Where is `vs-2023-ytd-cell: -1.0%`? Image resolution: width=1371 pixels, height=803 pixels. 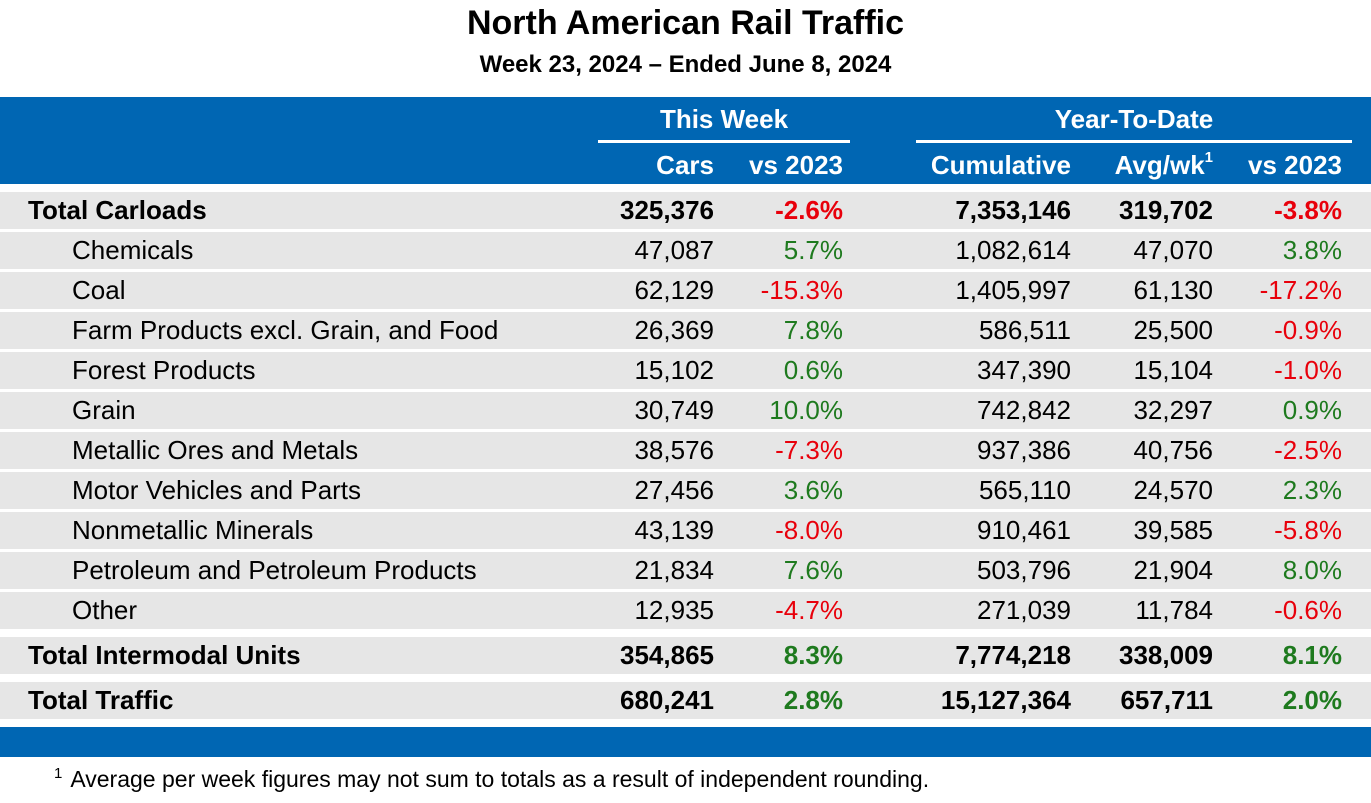 vs-2023-ytd-cell: -1.0% is located at coordinates (1308, 370).